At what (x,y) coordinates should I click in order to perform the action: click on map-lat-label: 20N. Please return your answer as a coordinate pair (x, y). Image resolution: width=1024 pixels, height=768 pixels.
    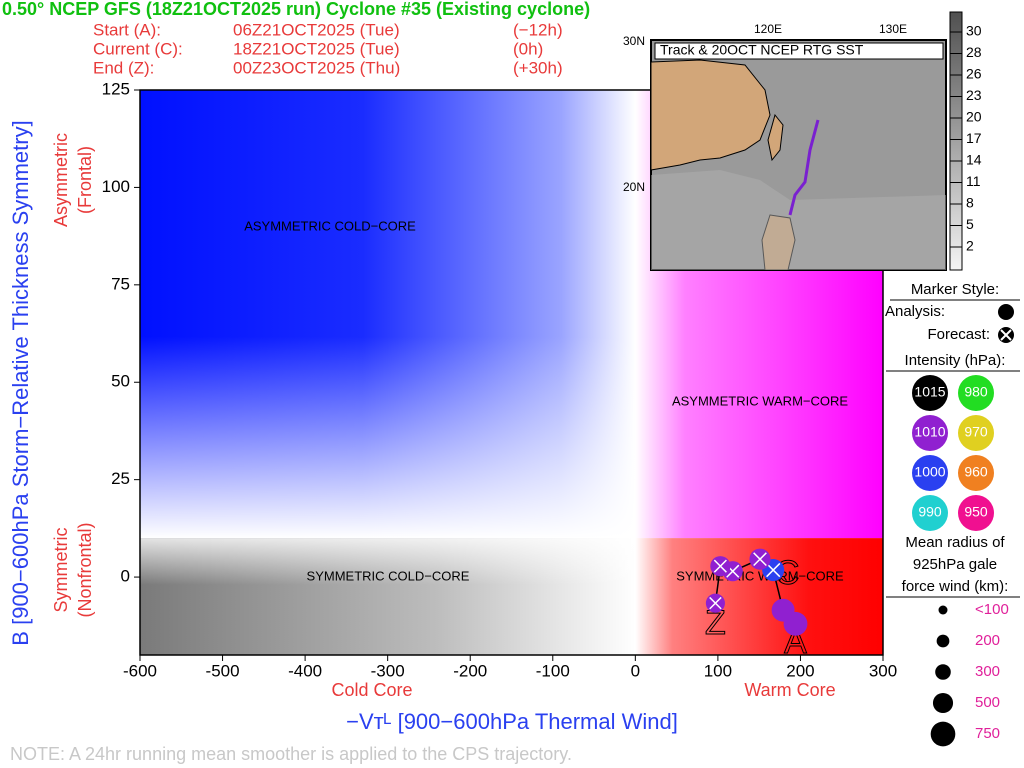
    Looking at the image, I should click on (634, 187).